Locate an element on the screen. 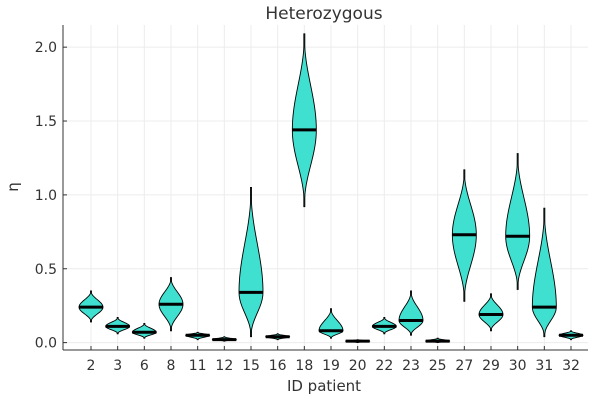 This screenshot has width=600, height=400. x-tick-label: 6 is located at coordinates (144, 366).